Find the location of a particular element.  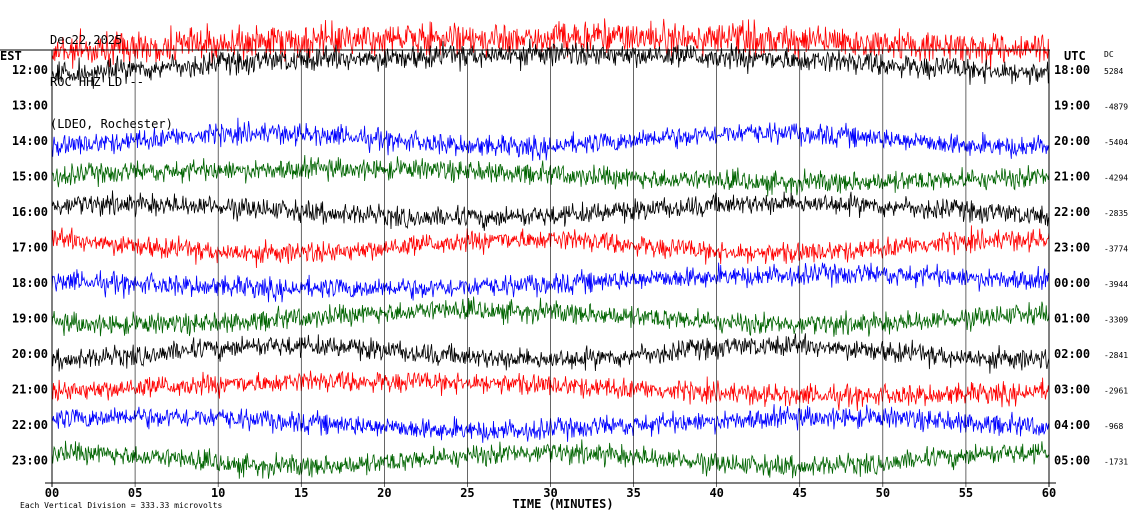

x-tick-label-45: 45 is located at coordinates (800, 493).